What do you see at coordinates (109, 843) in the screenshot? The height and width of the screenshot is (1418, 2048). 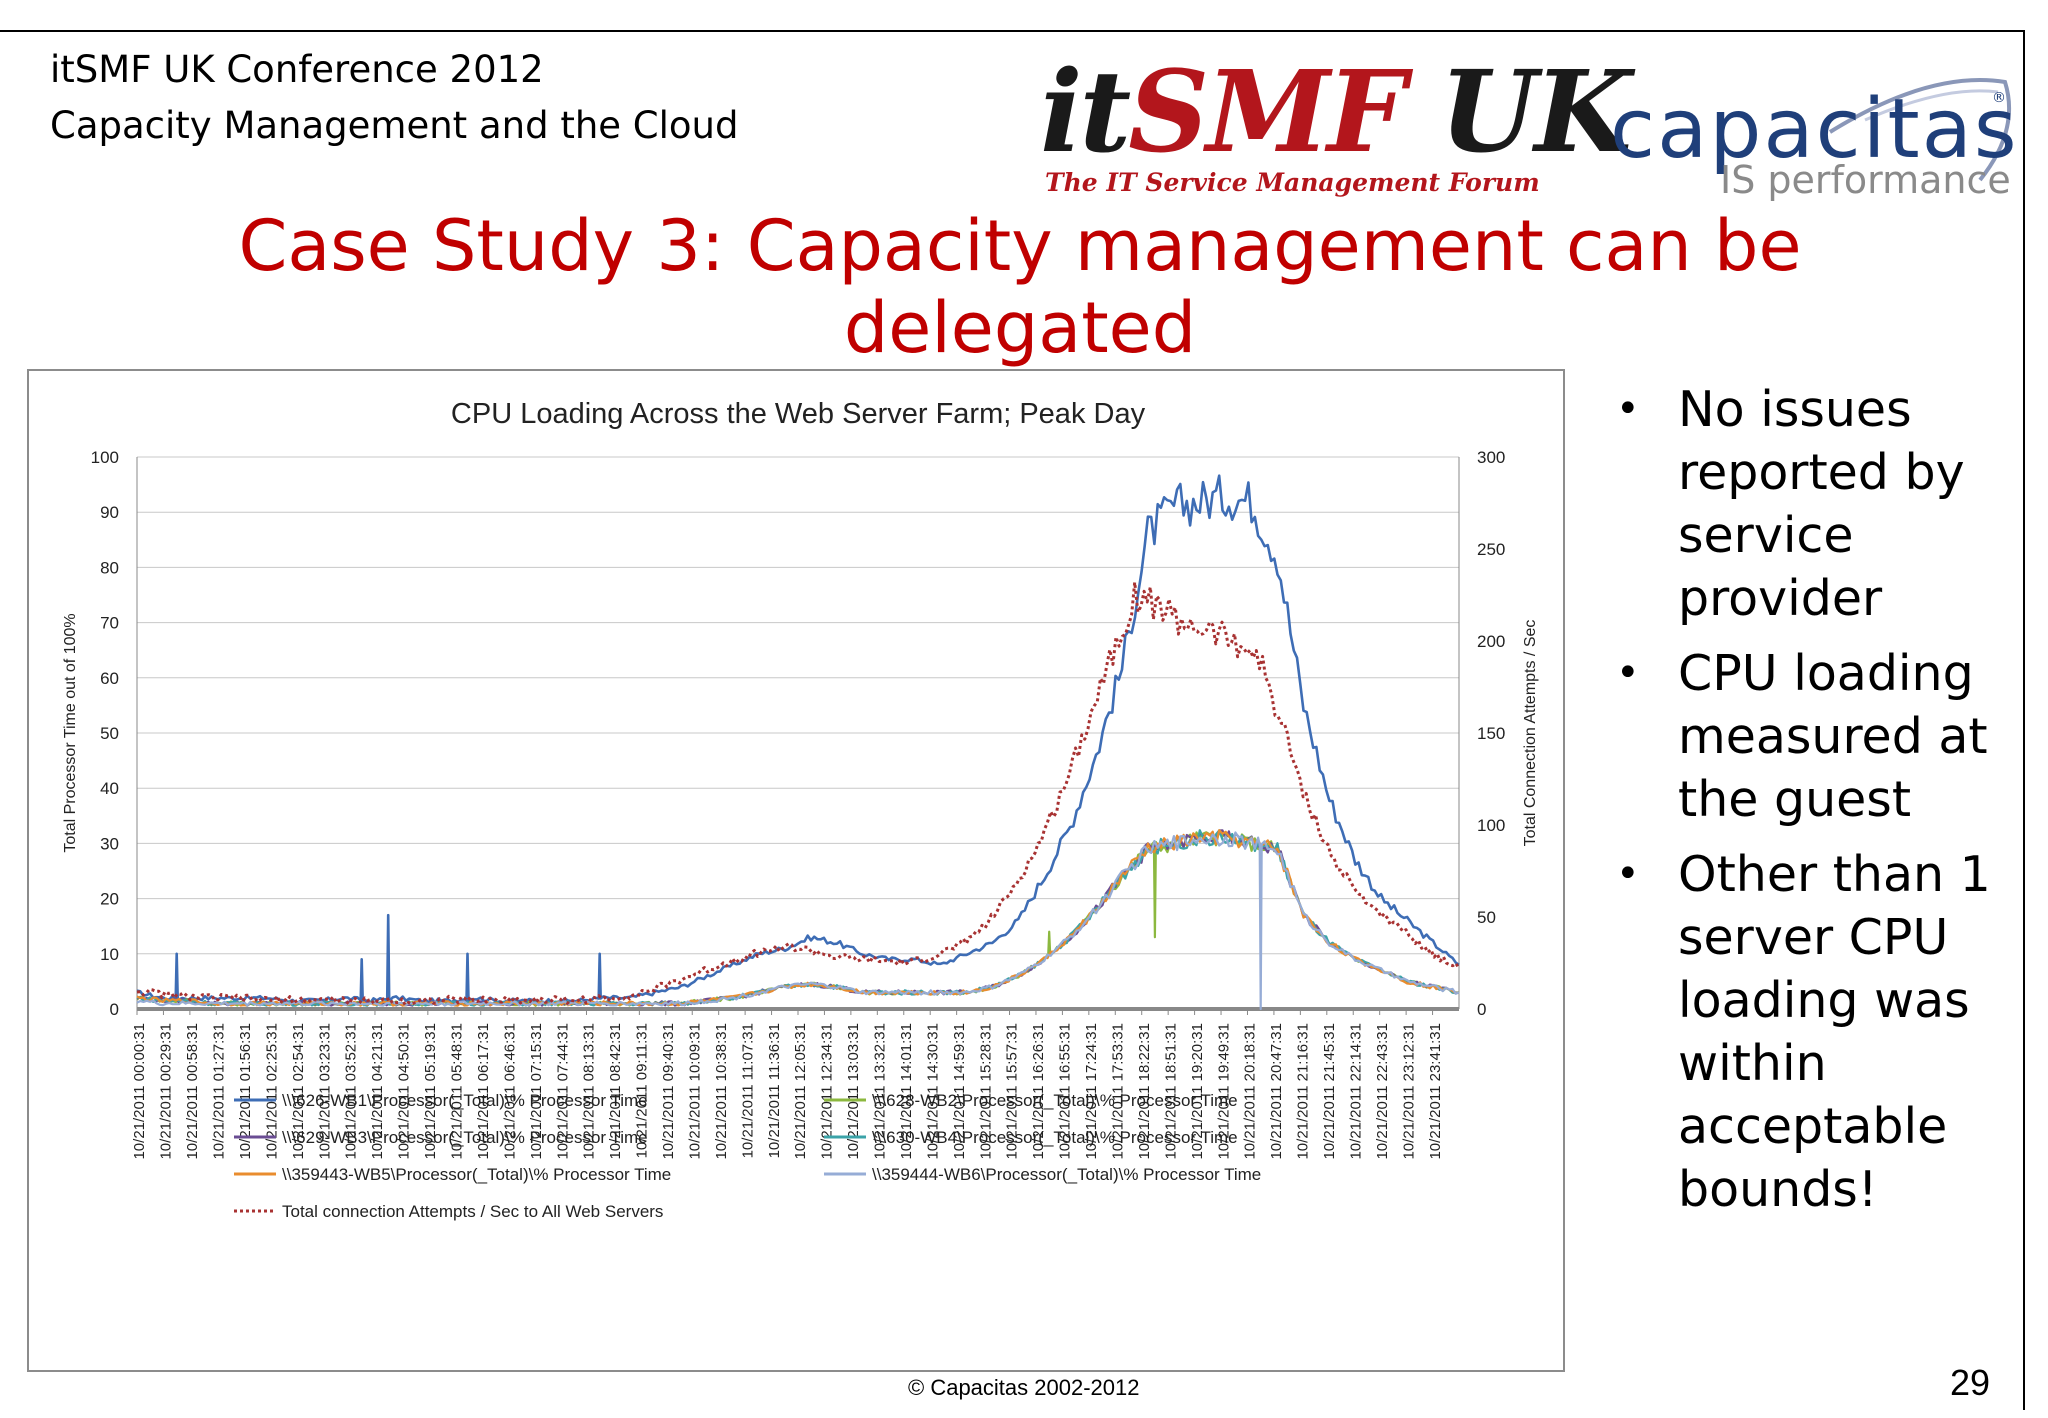 I see `y-tick-label: 30` at bounding box center [109, 843].